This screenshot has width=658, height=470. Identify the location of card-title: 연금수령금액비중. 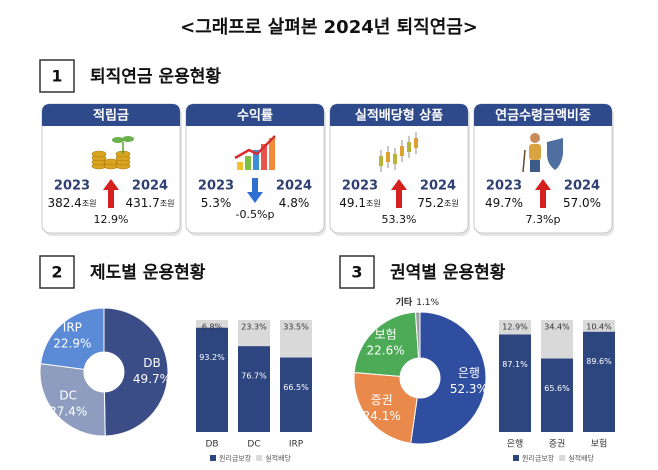
(543, 116).